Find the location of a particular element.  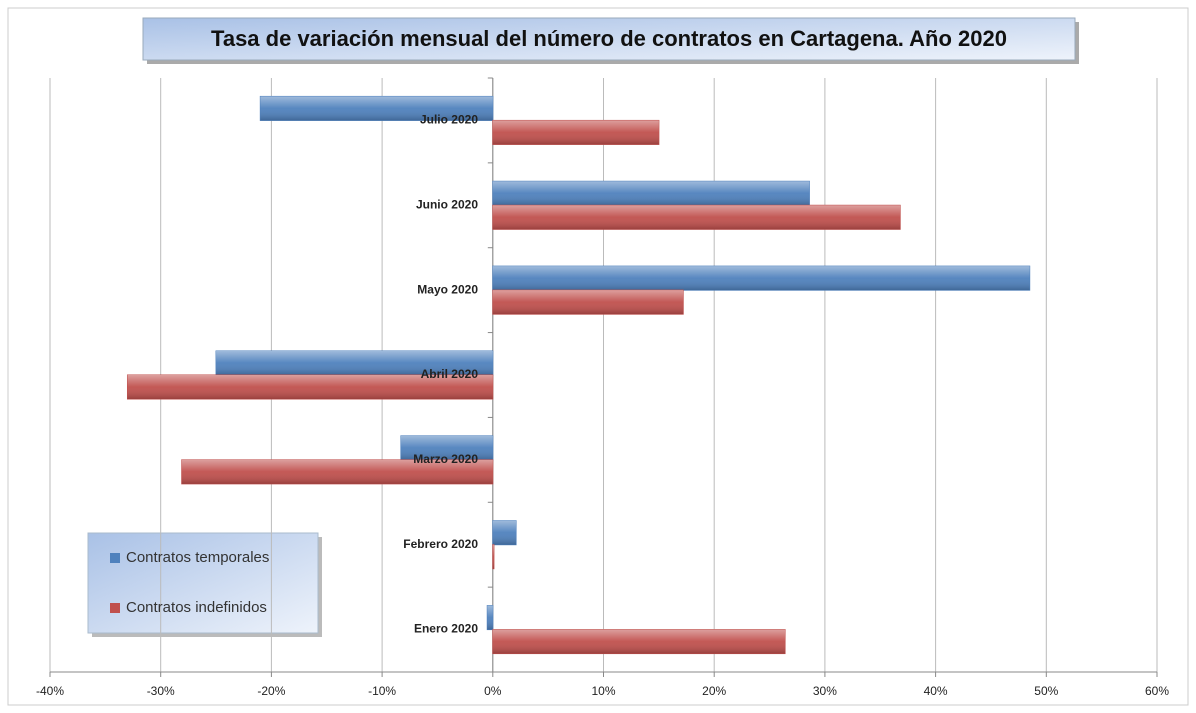

x-tick-label: 60% is located at coordinates (1157, 691).